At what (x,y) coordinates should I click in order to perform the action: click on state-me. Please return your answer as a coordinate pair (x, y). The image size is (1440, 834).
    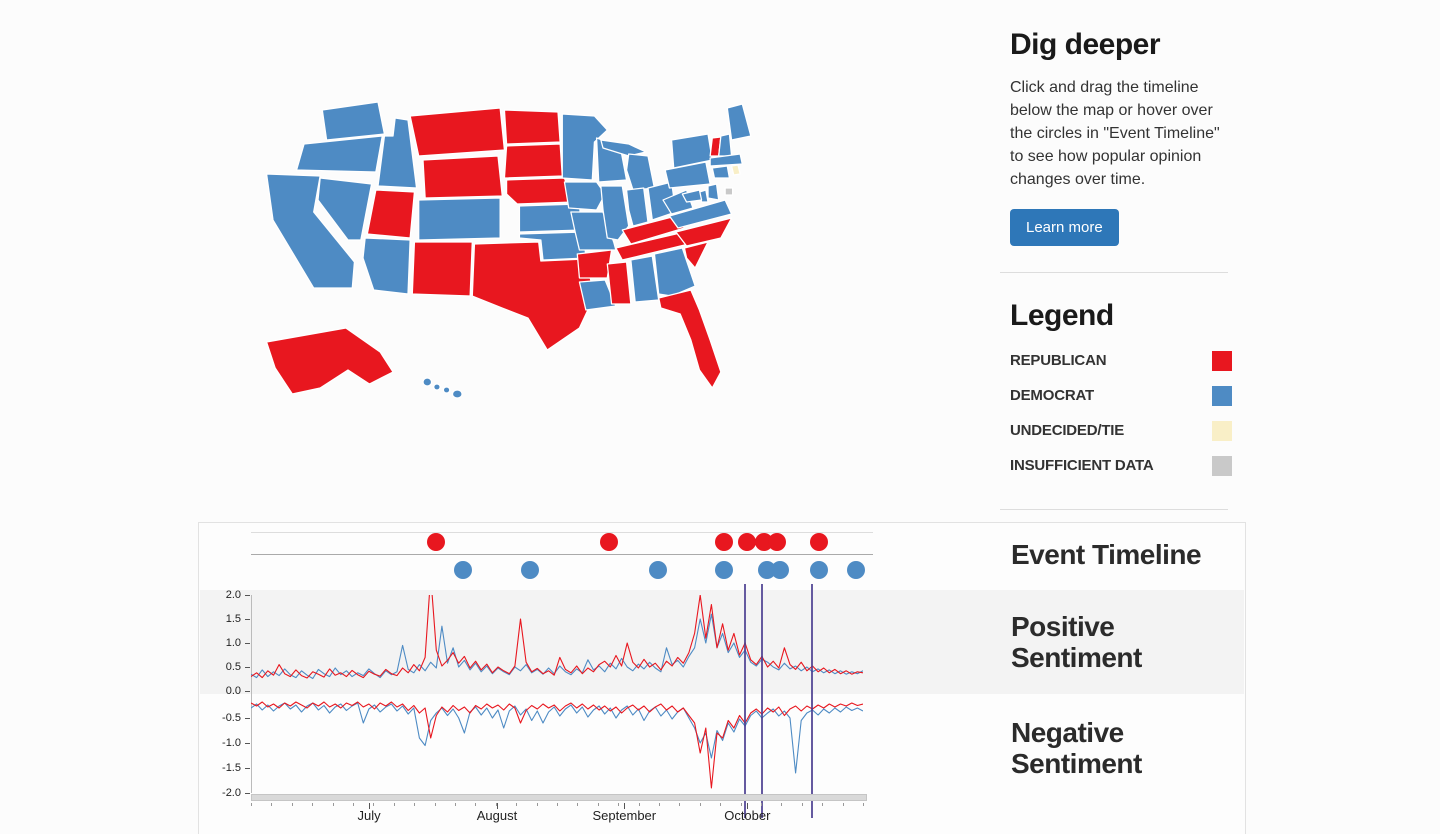
    Looking at the image, I should click on (739, 122).